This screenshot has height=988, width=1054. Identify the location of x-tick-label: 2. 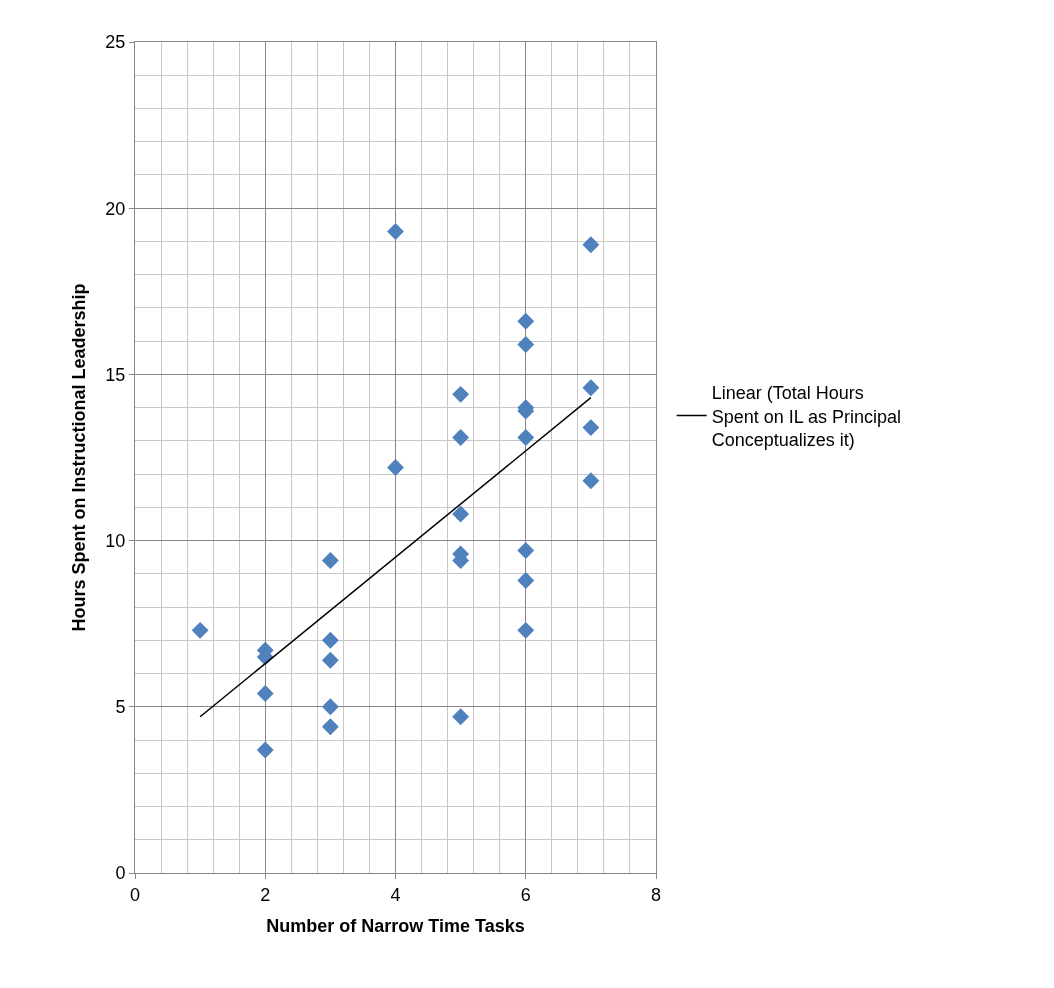
(265, 894).